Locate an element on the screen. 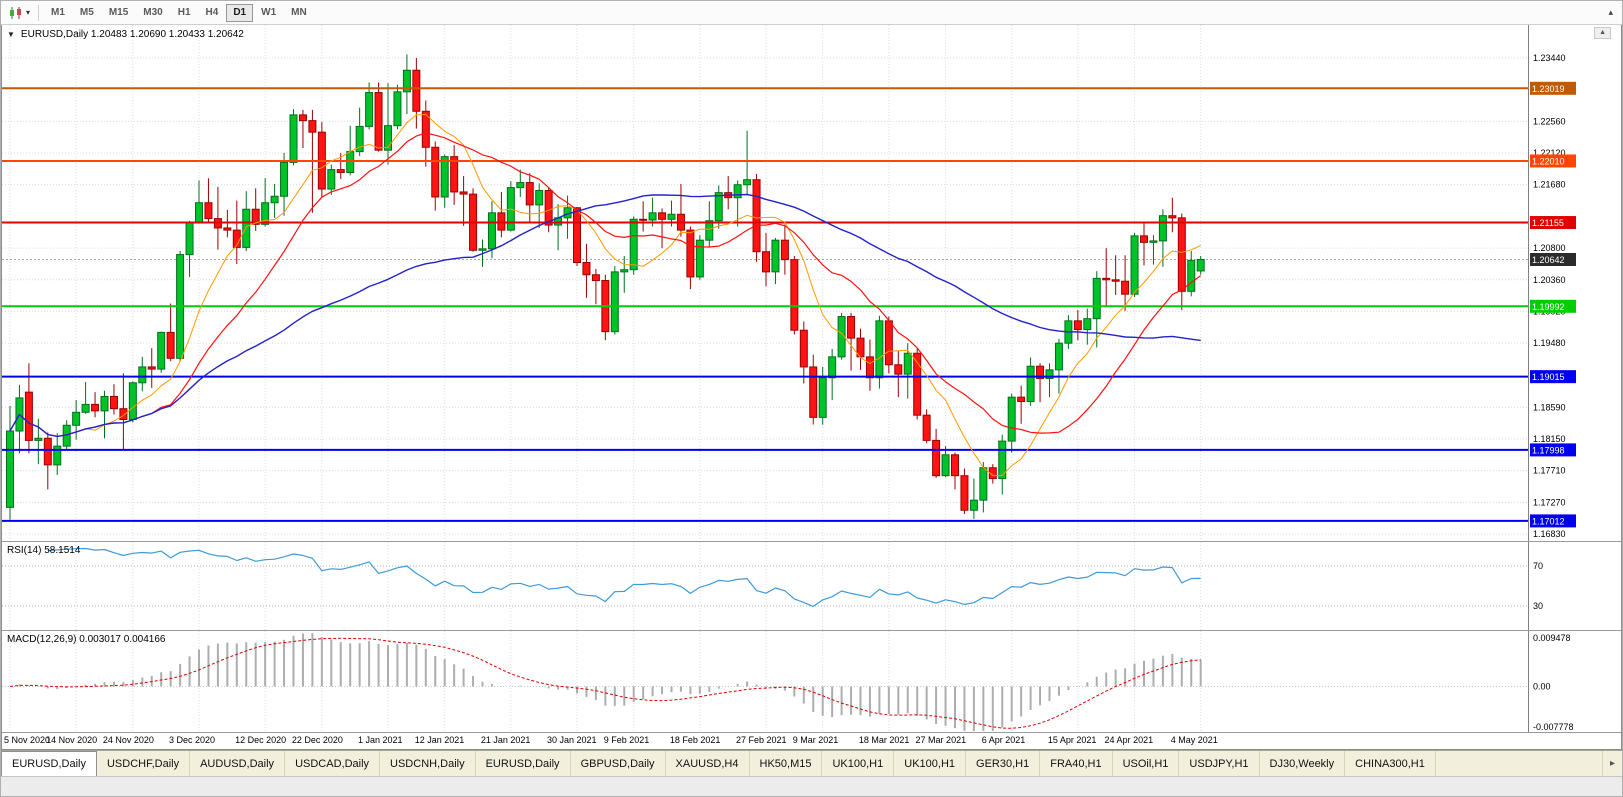 The width and height of the screenshot is (1623, 797). date-label: 12 Jan 2021 is located at coordinates (439, 740).